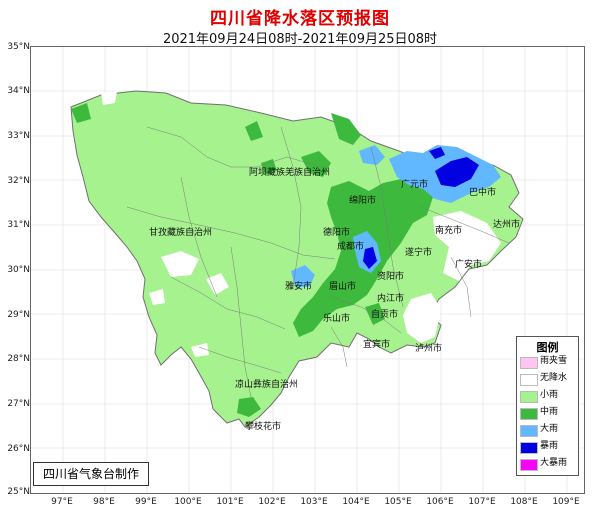 The height and width of the screenshot is (522, 600). I want to click on place-label-dazhou: 达州市, so click(507, 225).